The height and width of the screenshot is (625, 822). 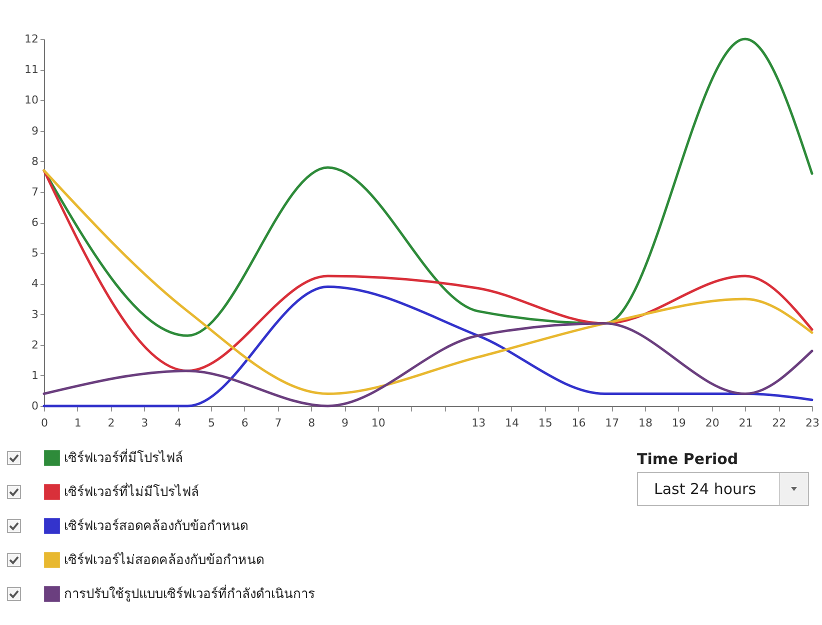 What do you see at coordinates (164, 560) in the screenshot?
I see `legend-label: เซิร์ฟเวอร์ไม่สอดคล้องกับข้อกำหนด` at bounding box center [164, 560].